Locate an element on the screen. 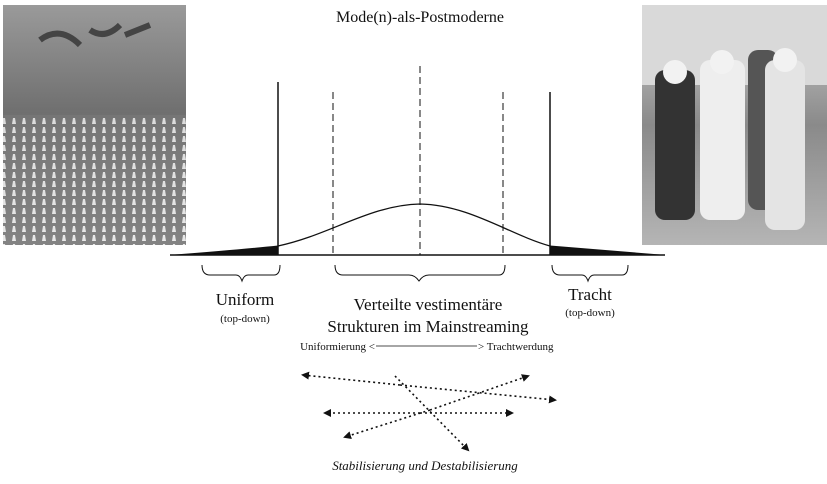  label: Verteilte vestimentäre is located at coordinates (428, 304).